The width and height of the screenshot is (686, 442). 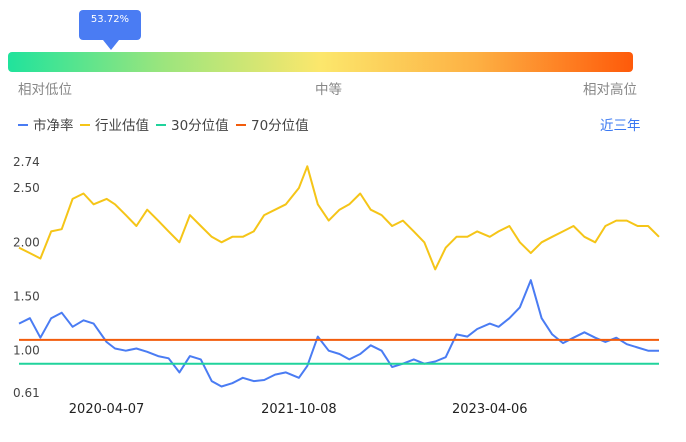 What do you see at coordinates (26, 242) in the screenshot?
I see `y-tick-label: 2.00` at bounding box center [26, 242].